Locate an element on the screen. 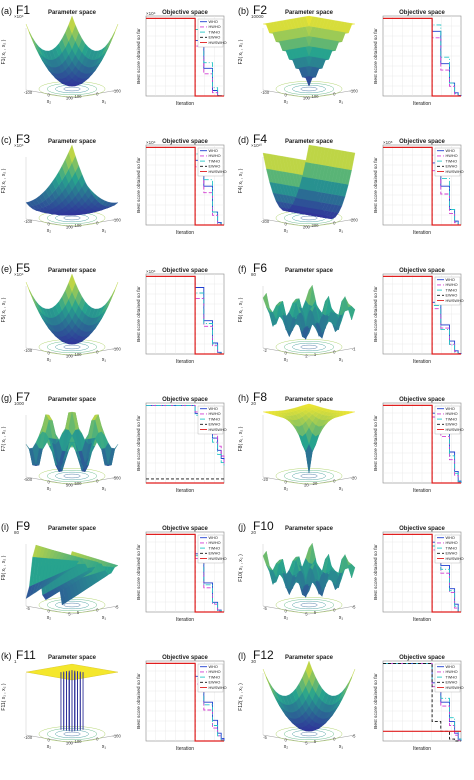 This screenshot has width=474, height=780. param-zscale: 80 is located at coordinates (17, 532).